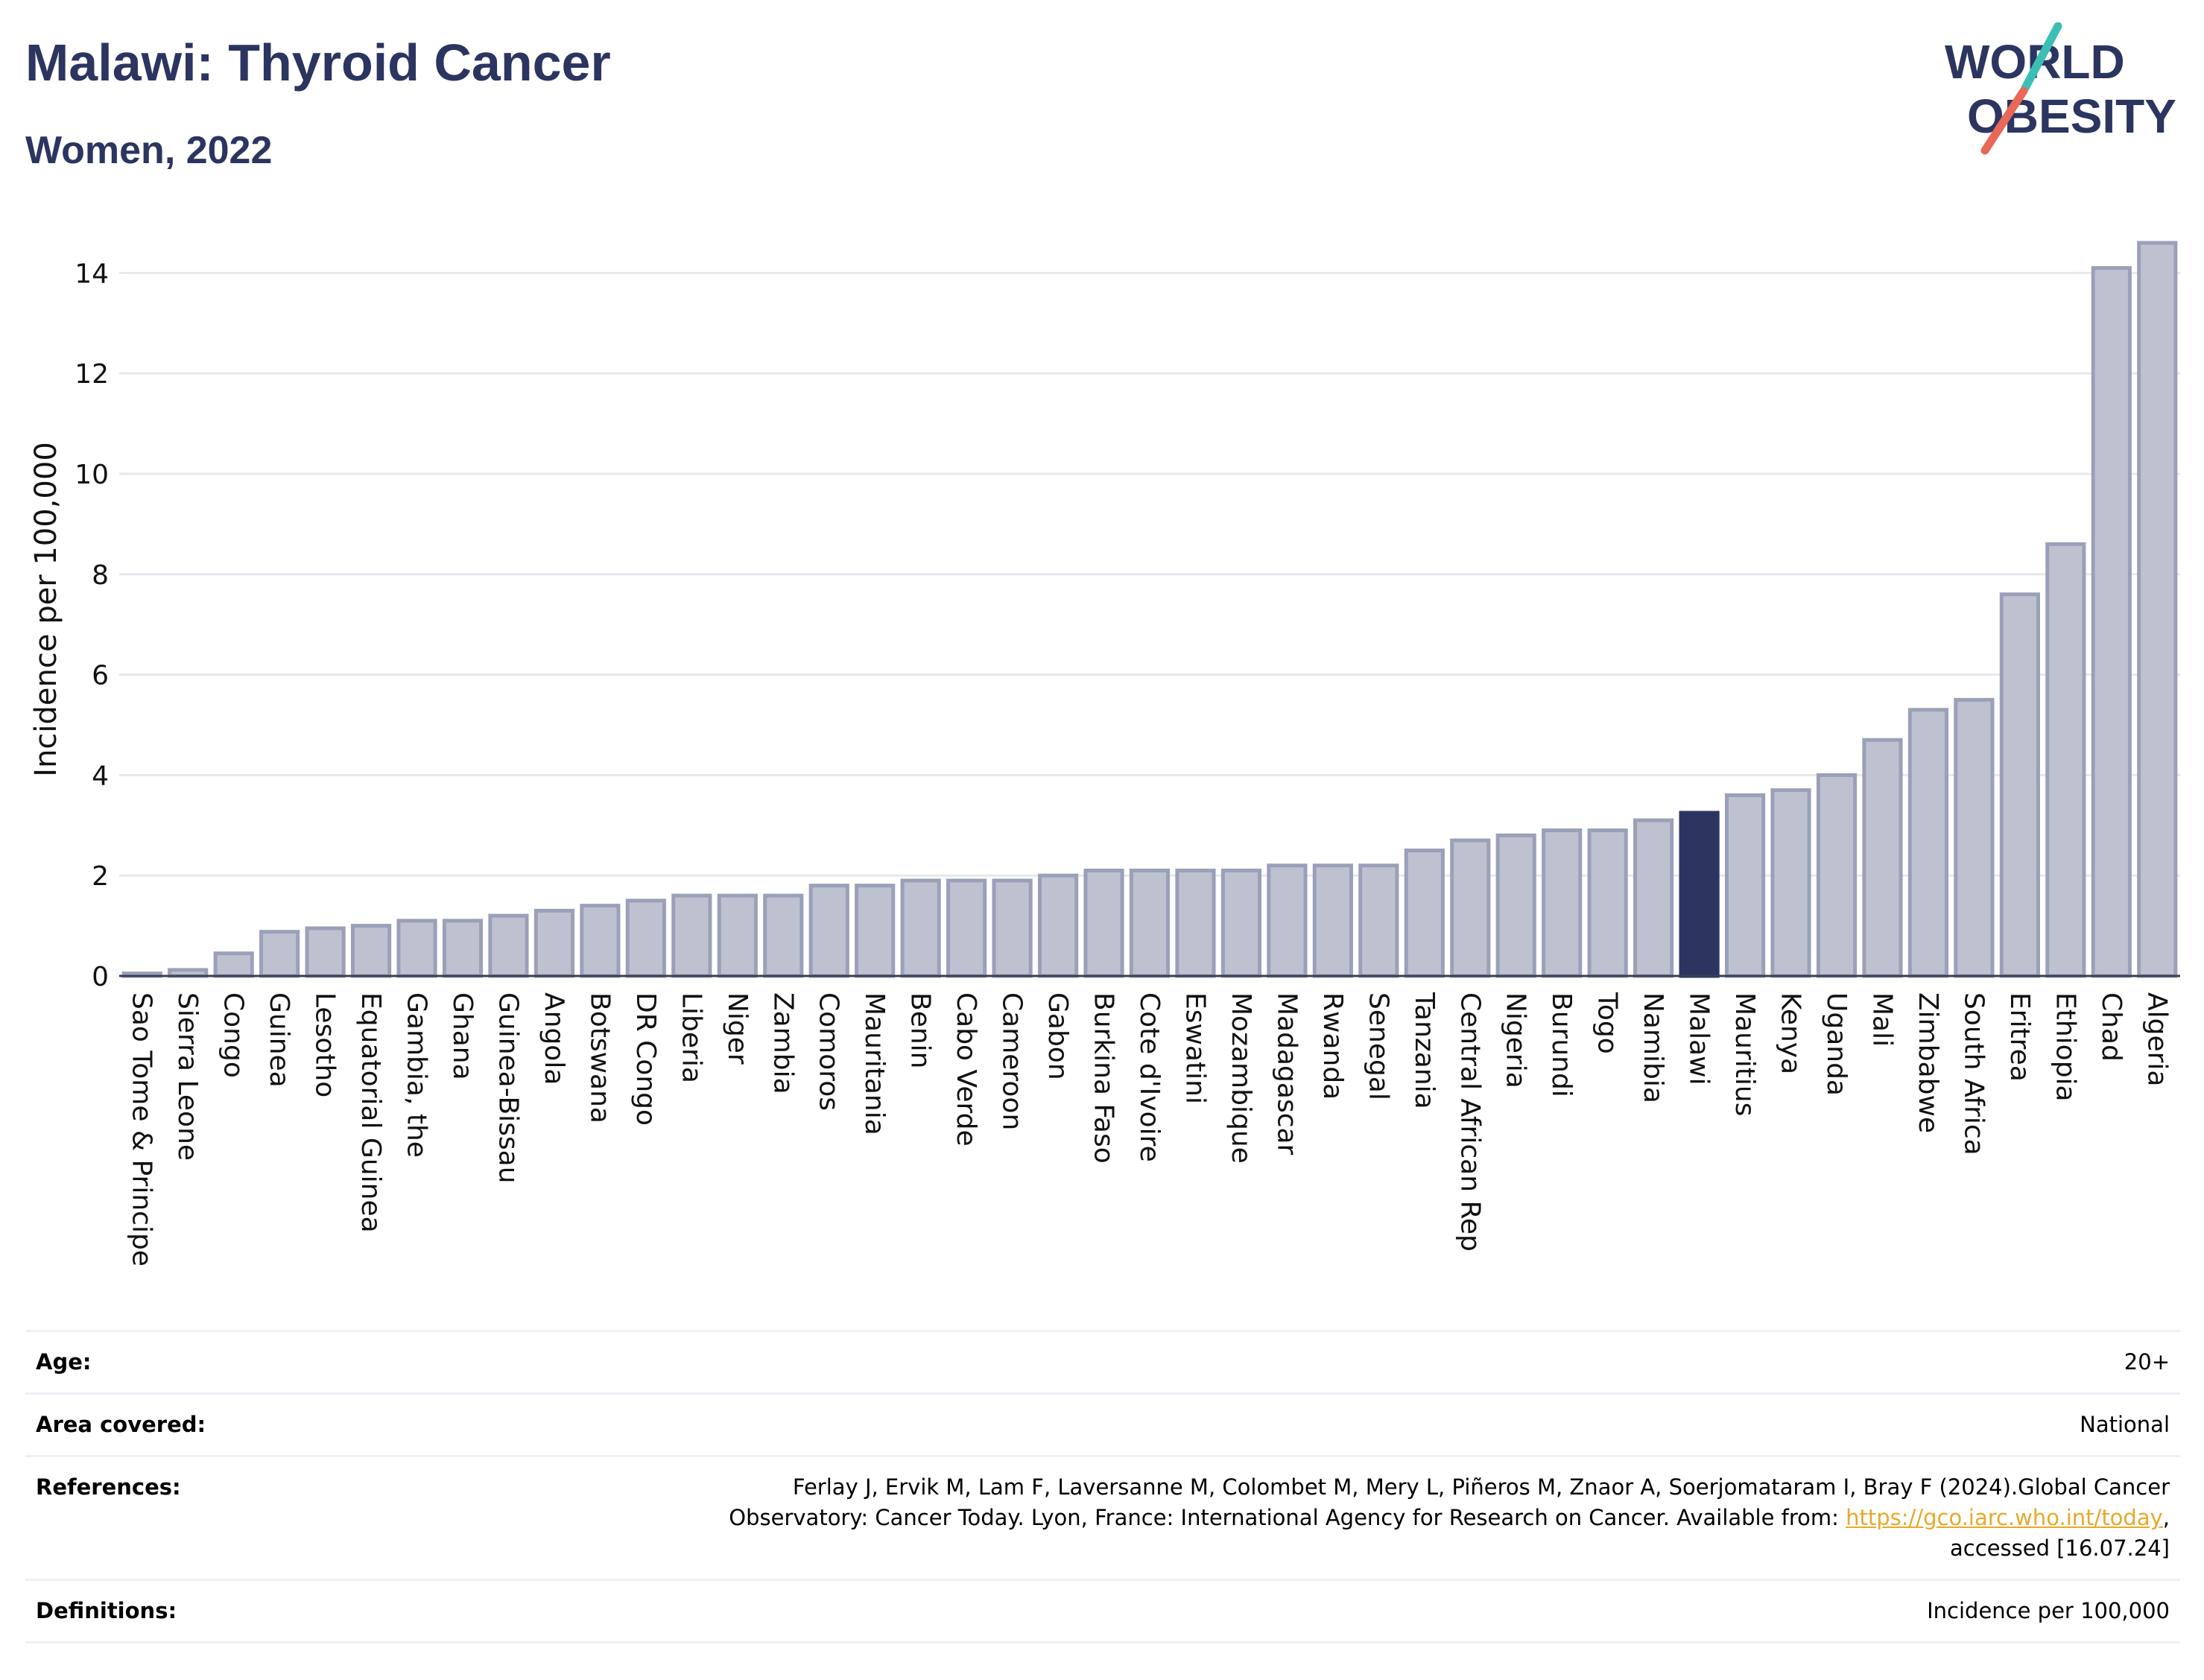 This screenshot has height=1680, width=2204. Describe the element at coordinates (233, 964) in the screenshot. I see `bar-congo` at that location.